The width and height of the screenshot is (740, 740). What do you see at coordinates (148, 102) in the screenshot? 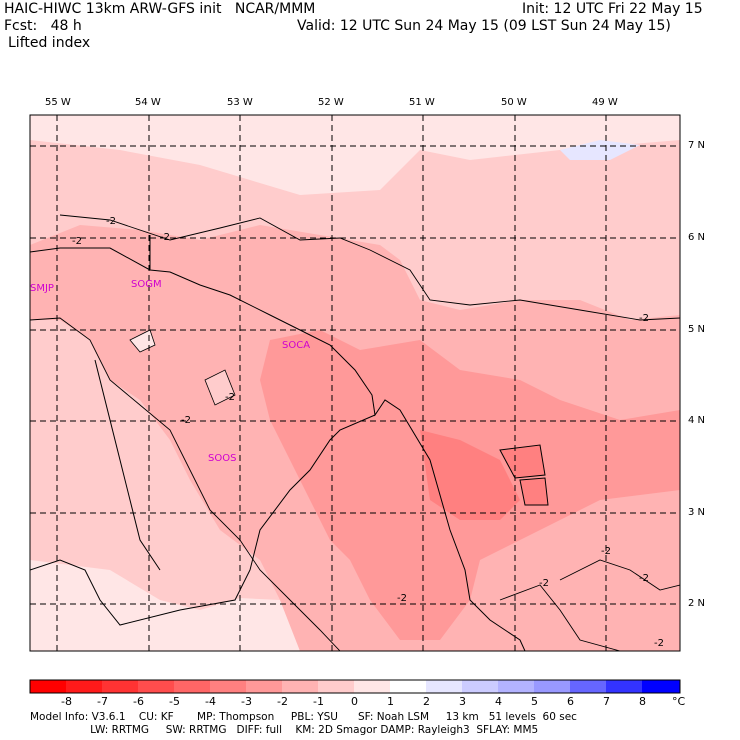
I see `lon-label-54w: 54 W` at bounding box center [148, 102].